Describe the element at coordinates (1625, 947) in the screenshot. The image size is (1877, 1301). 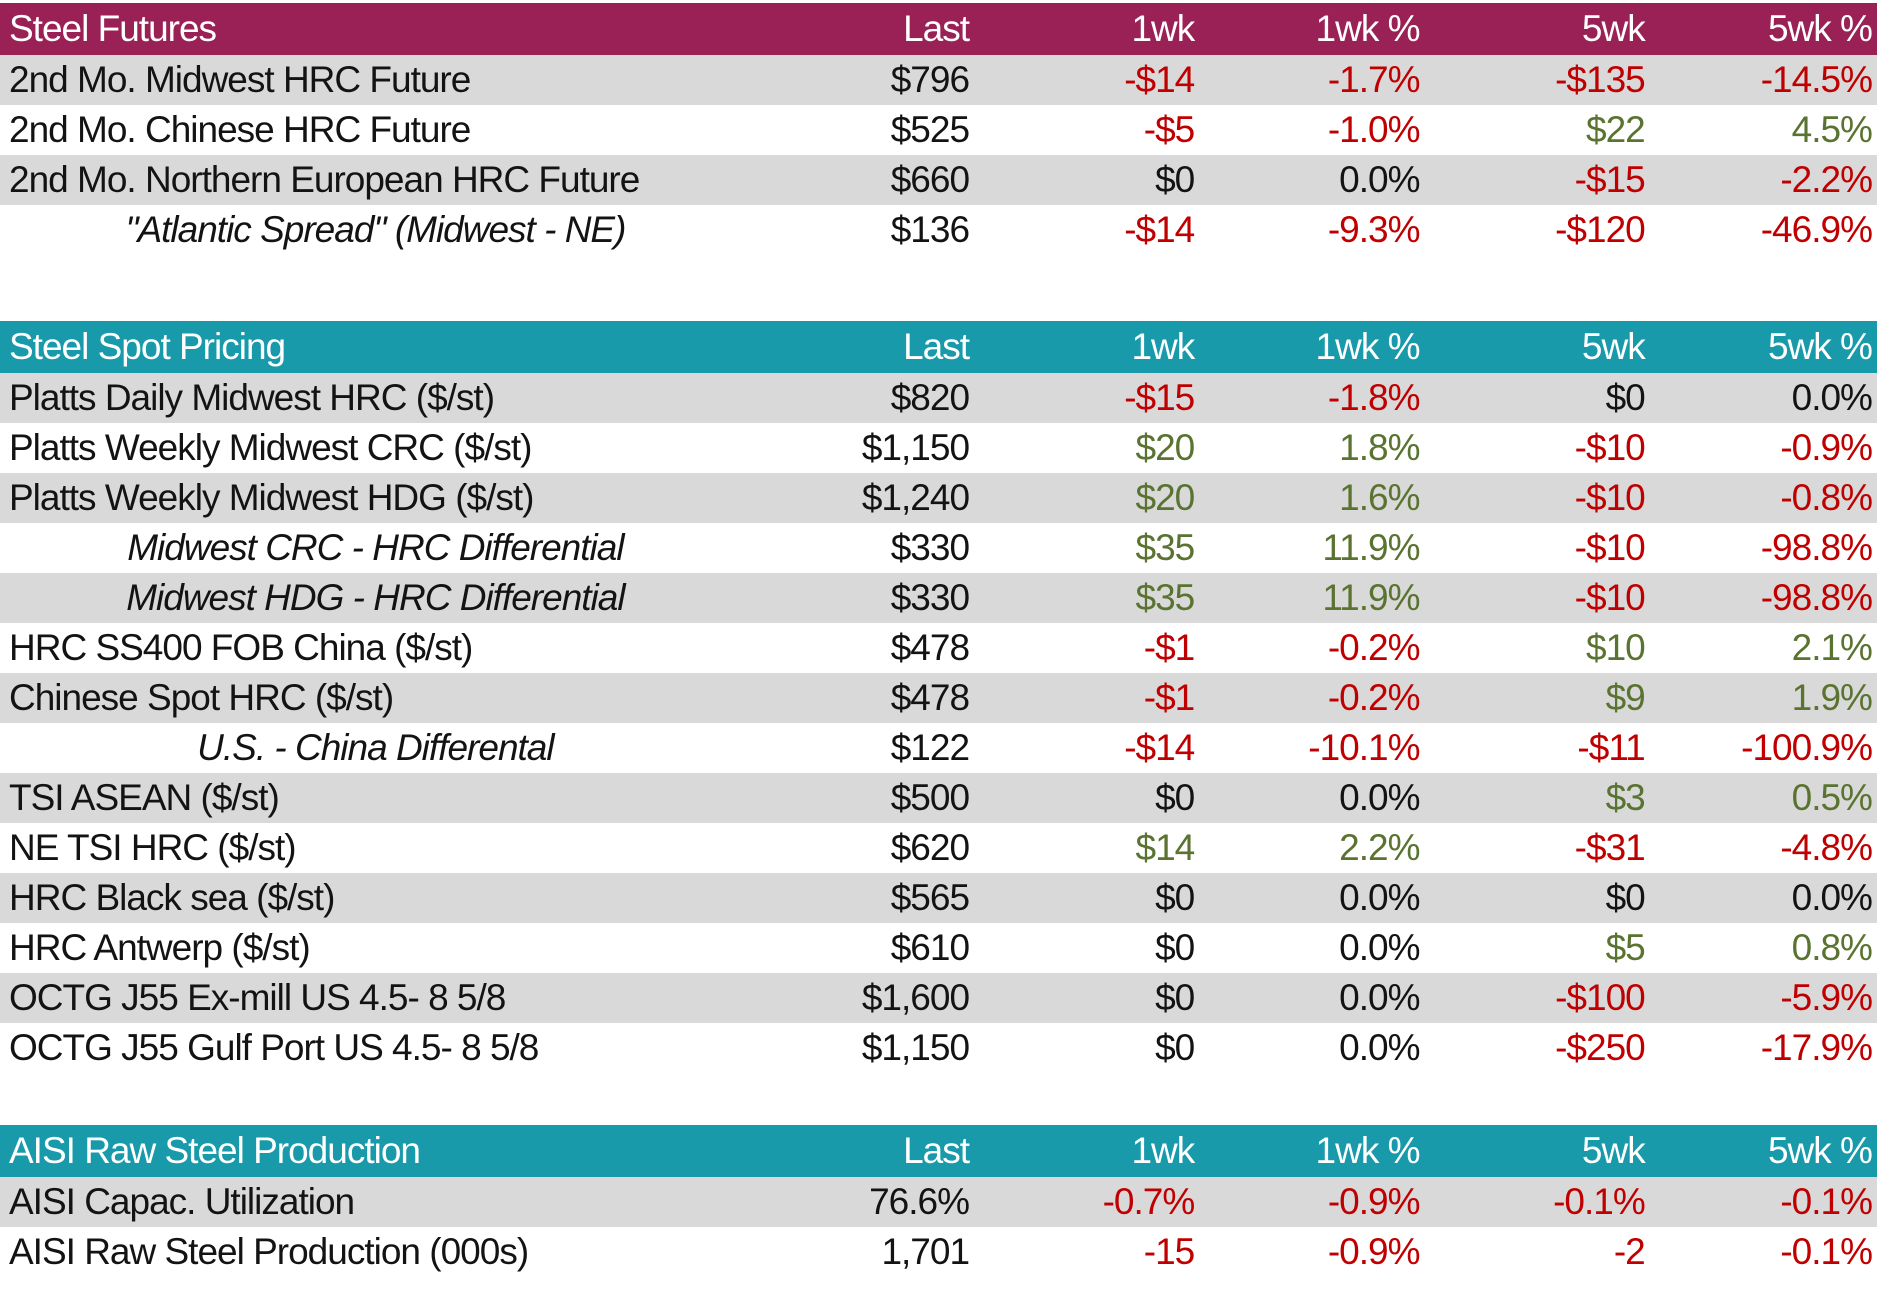
I see `cell-5wk: $5` at that location.